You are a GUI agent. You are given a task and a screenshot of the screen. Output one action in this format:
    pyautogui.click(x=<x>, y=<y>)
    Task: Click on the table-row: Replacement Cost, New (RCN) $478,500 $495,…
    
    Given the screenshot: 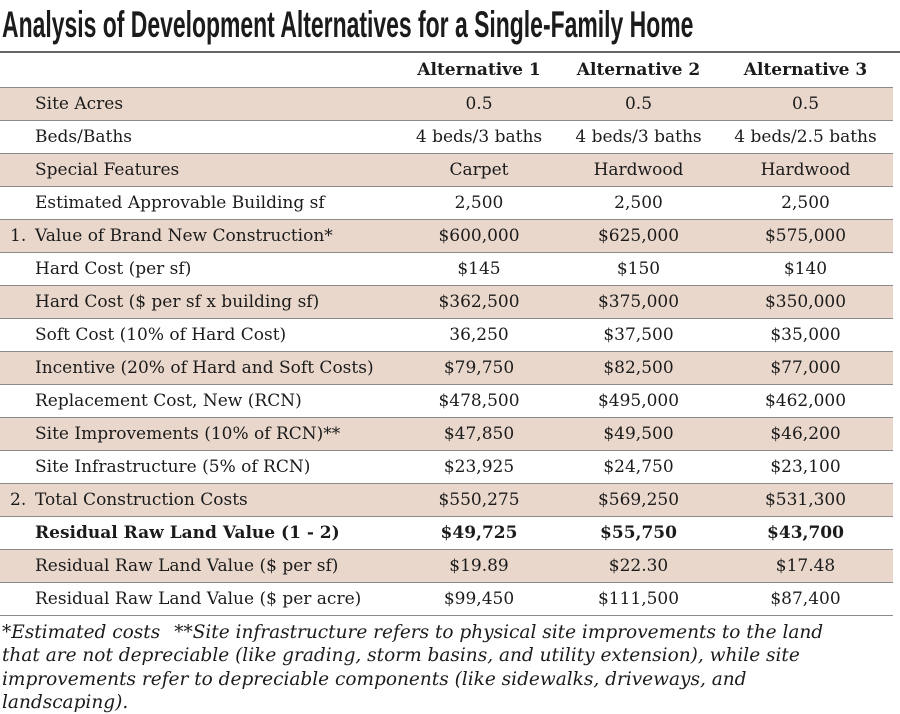 What is the action you would take?
    pyautogui.click(x=446, y=400)
    